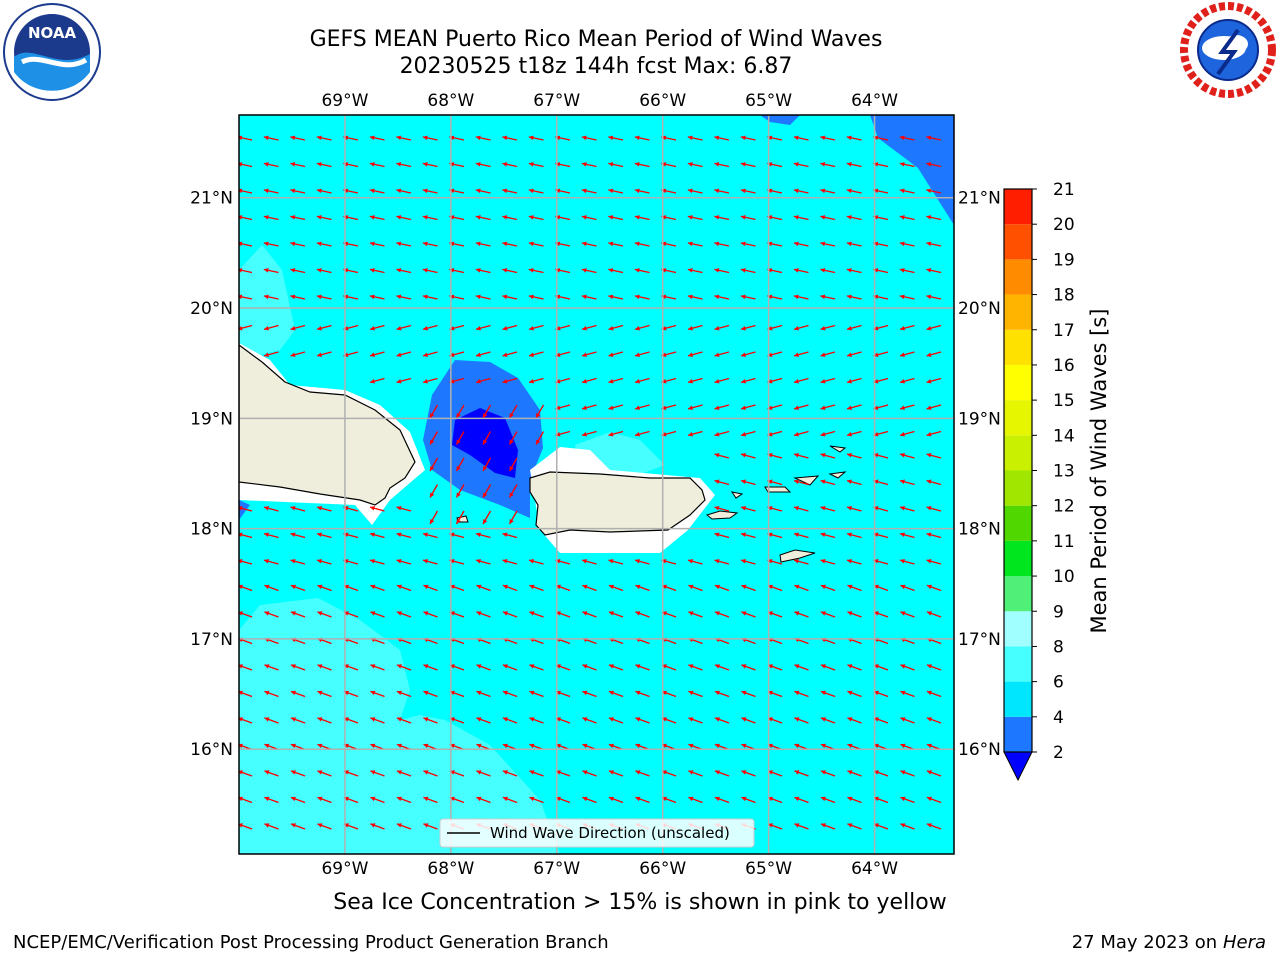 This screenshot has height=960, width=1280. Describe the element at coordinates (344, 869) in the screenshot. I see `lon-tick-bottom: 69°W` at that location.